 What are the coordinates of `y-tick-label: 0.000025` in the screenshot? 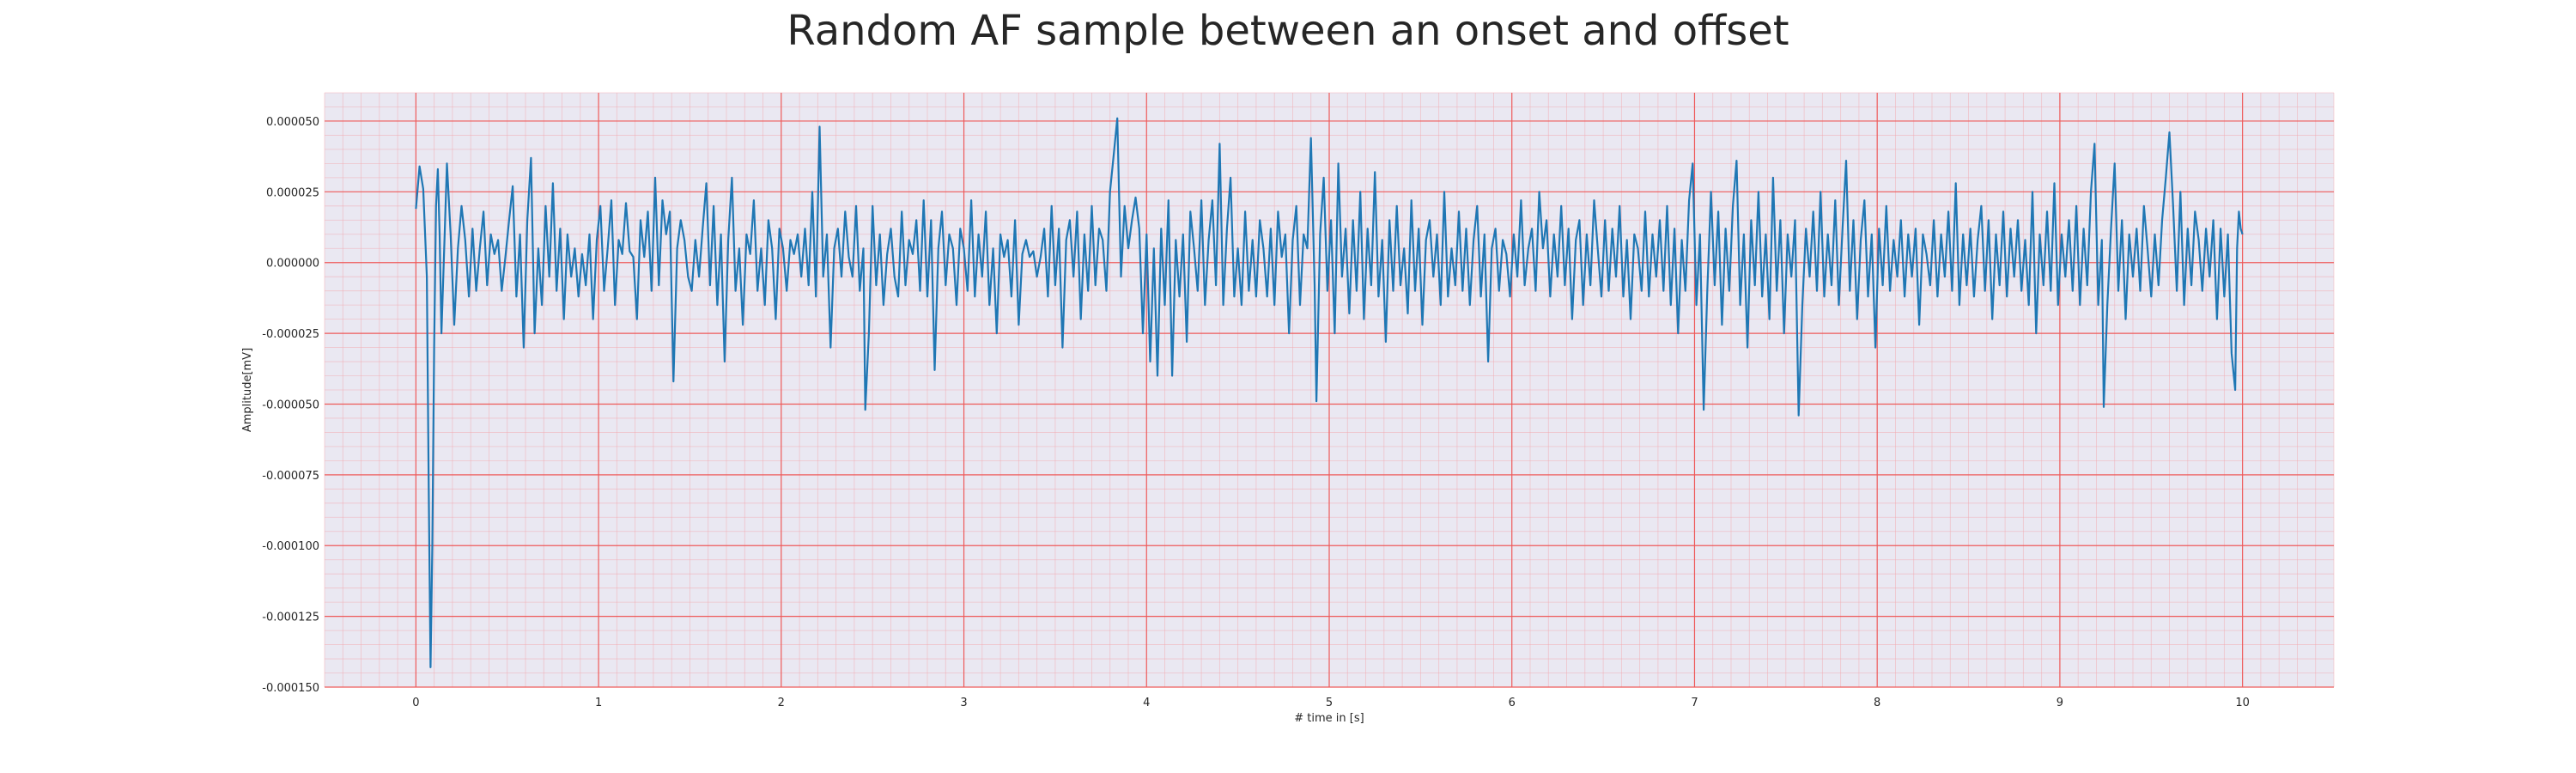 It's located at (292, 192).